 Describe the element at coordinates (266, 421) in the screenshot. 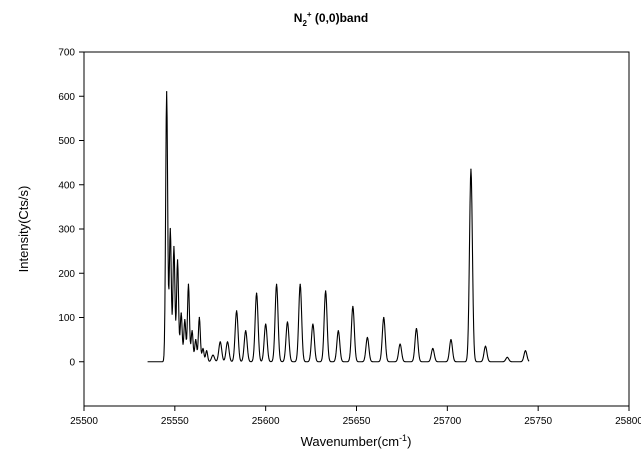

I see `x-tick-label-2: 25600` at that location.